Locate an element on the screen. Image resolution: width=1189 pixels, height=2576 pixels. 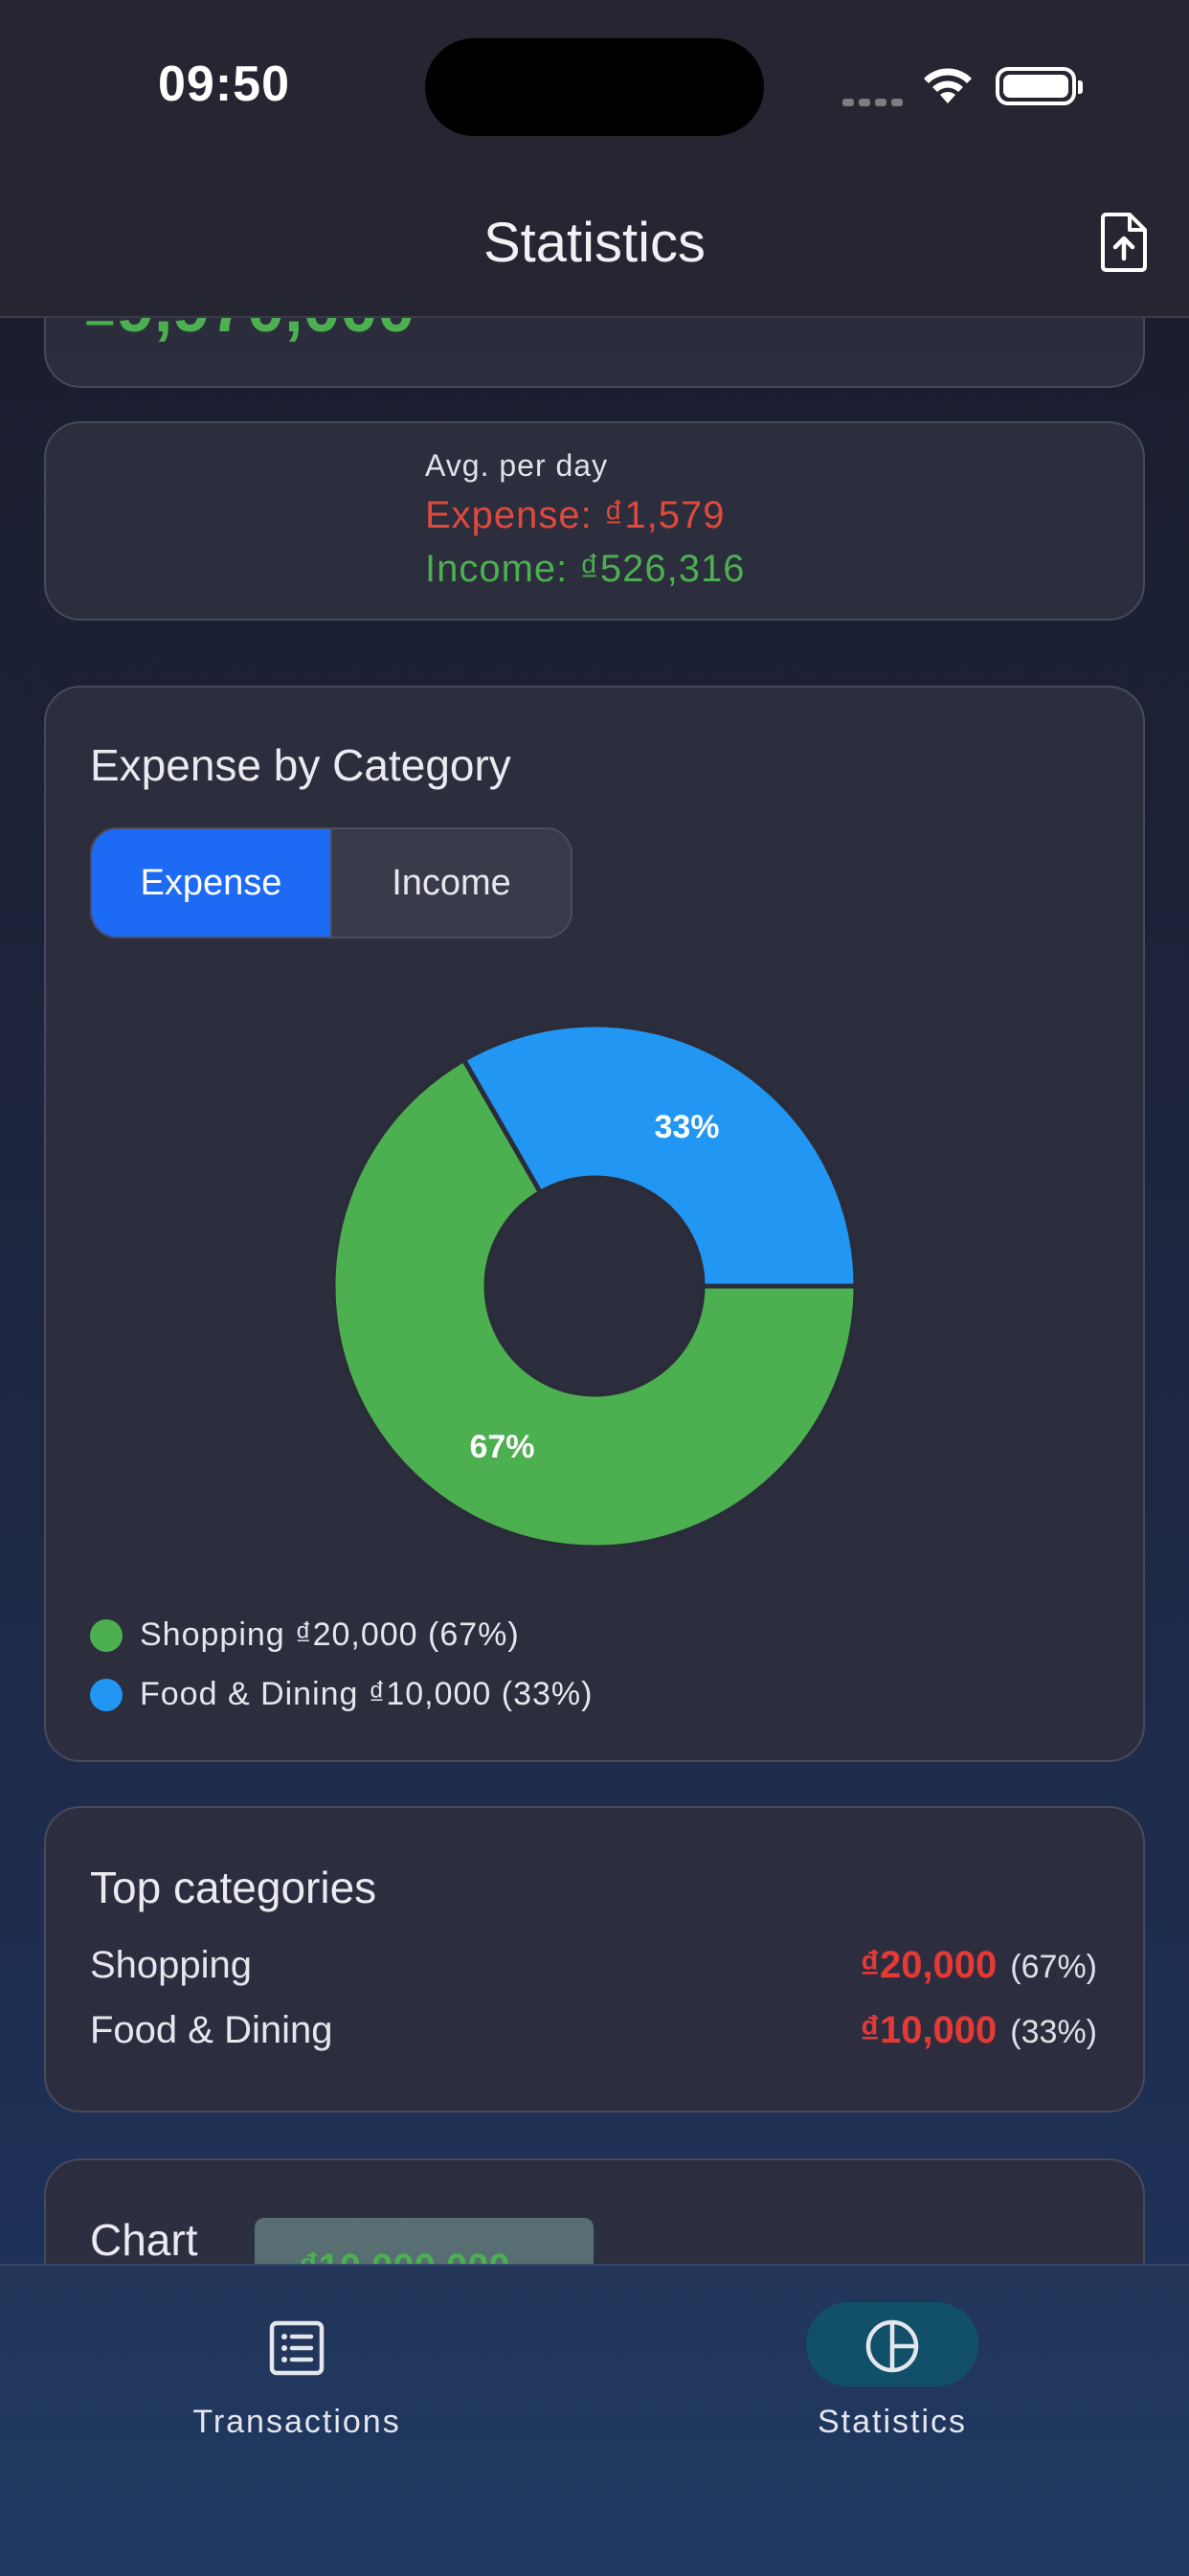
status-bar: 09:50 is located at coordinates (594, 86).